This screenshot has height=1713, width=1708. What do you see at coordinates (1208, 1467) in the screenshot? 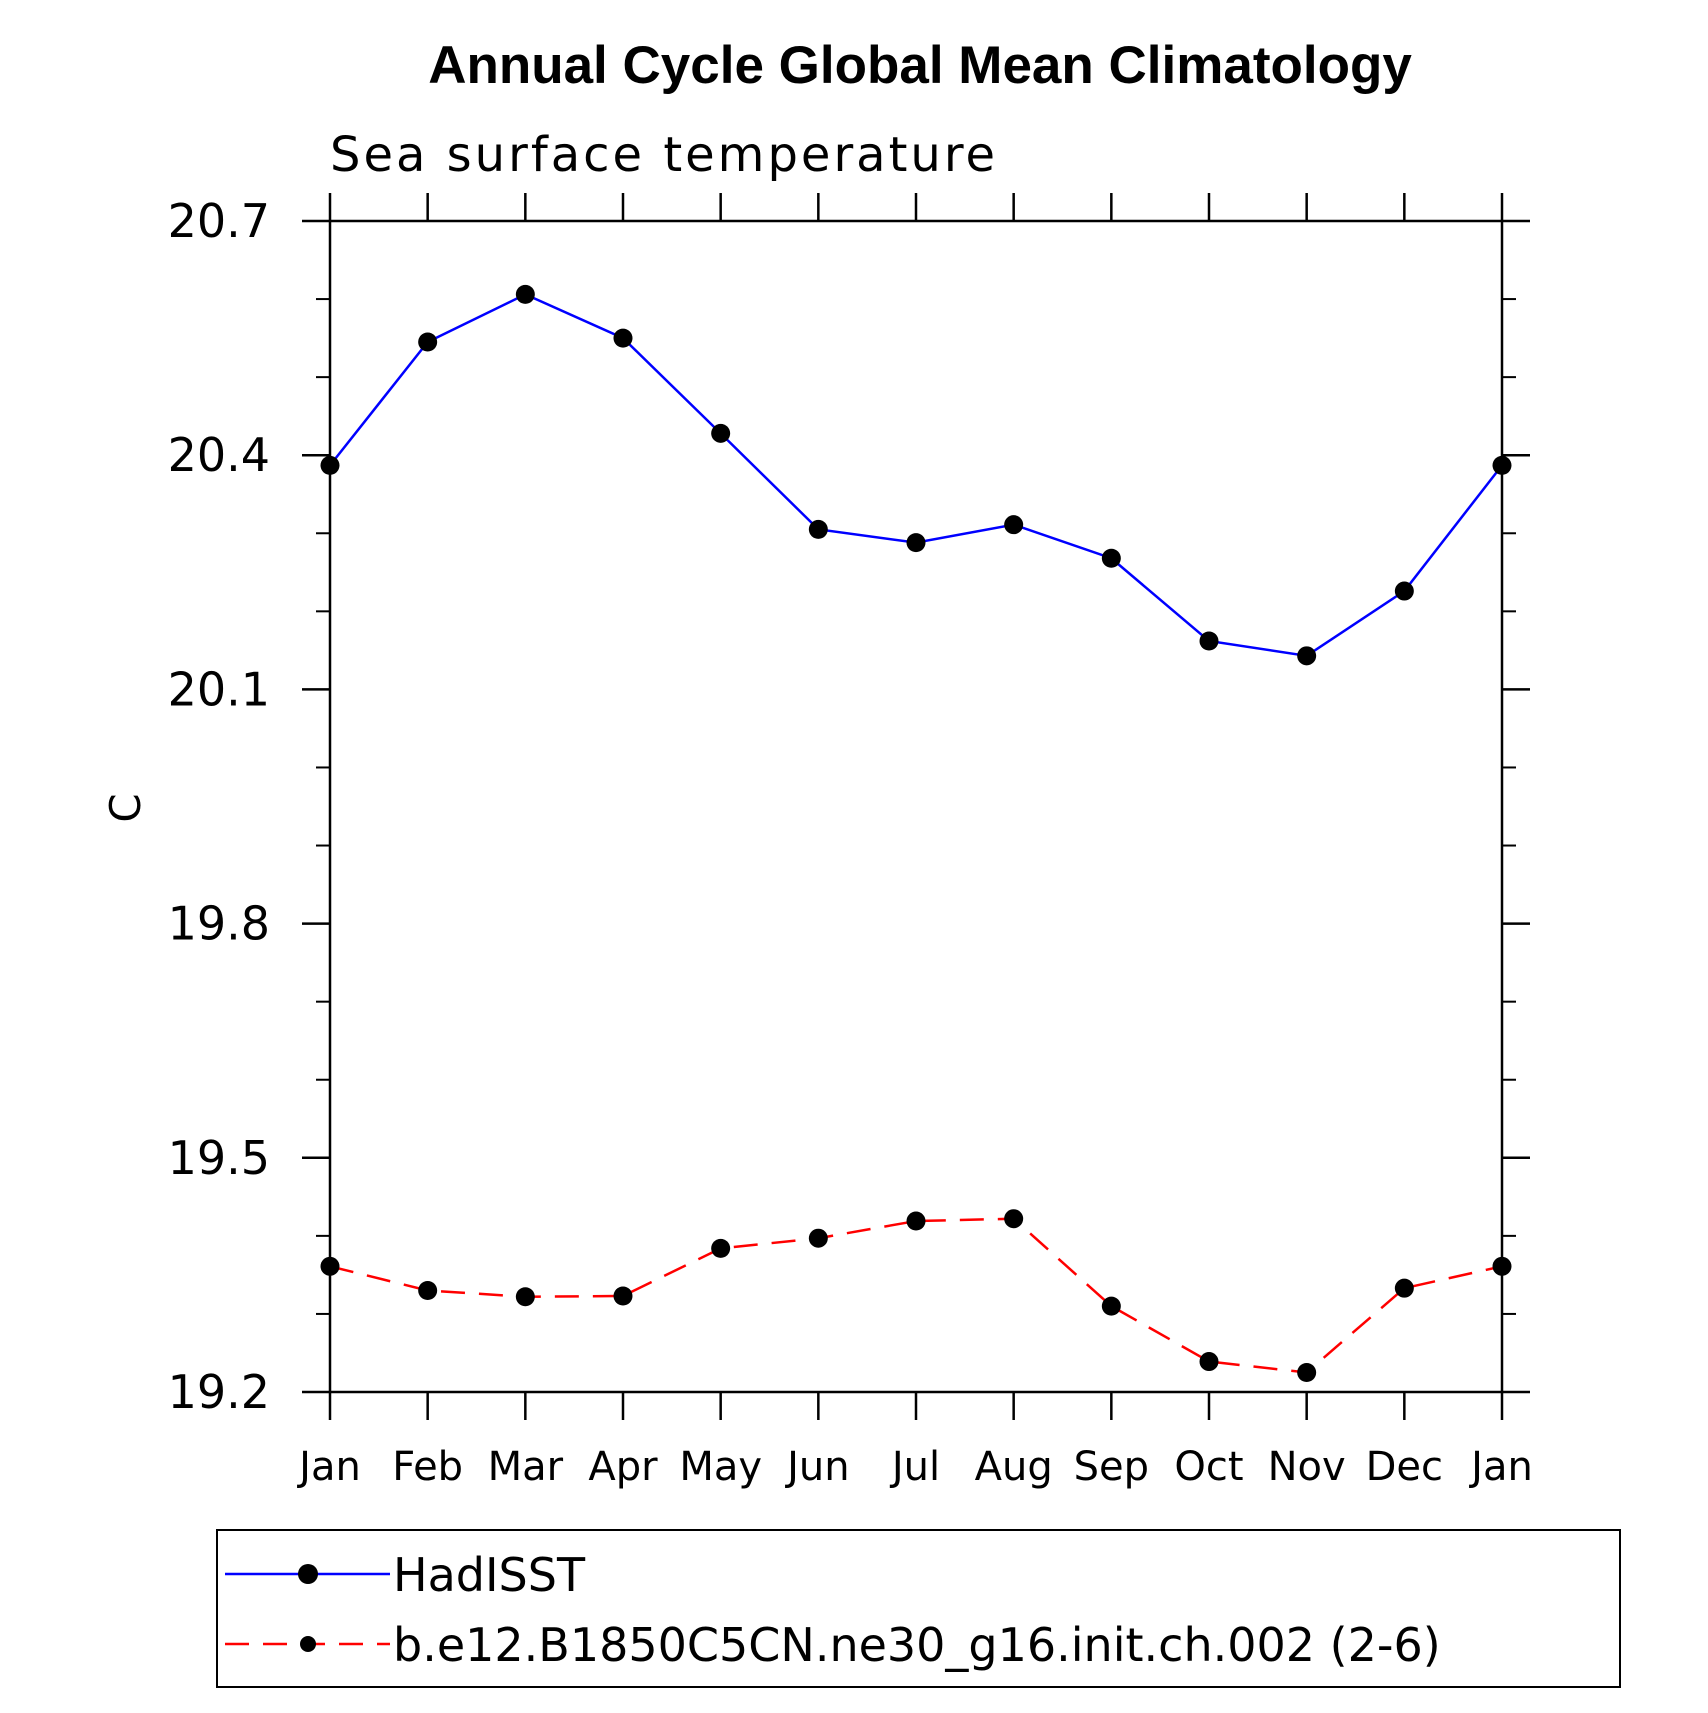
I see `x-tick-label: Oct` at bounding box center [1208, 1467].